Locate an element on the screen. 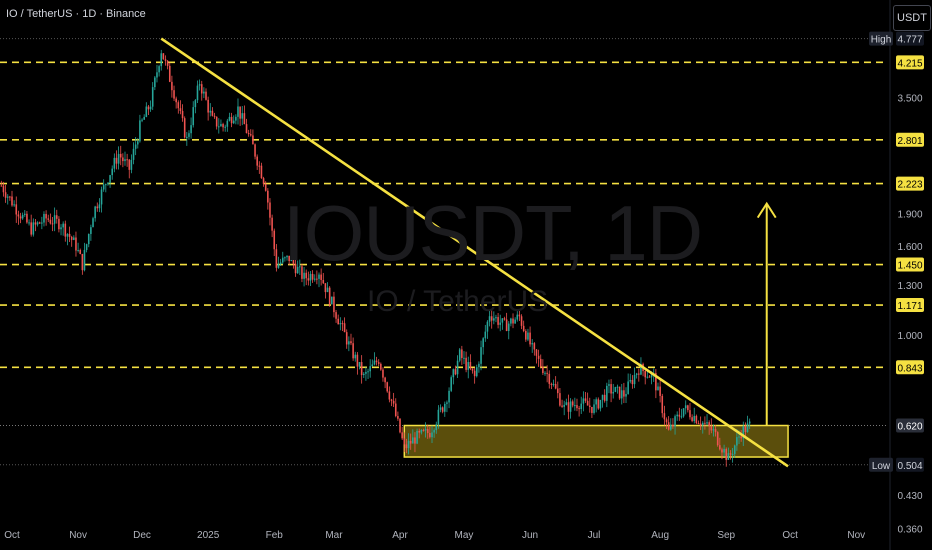  price-tick-label: 3.500 is located at coordinates (909, 99).